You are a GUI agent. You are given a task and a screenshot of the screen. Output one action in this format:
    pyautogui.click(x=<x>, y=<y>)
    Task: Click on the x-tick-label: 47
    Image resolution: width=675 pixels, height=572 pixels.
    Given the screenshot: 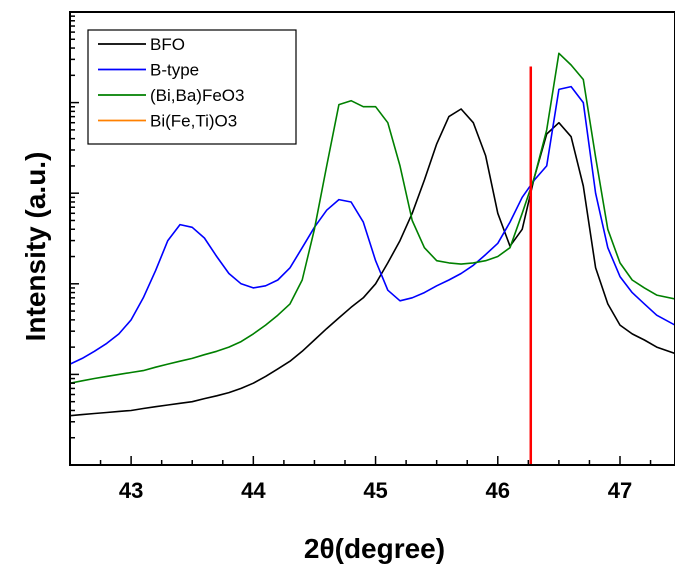 What is the action you would take?
    pyautogui.click(x=620, y=490)
    